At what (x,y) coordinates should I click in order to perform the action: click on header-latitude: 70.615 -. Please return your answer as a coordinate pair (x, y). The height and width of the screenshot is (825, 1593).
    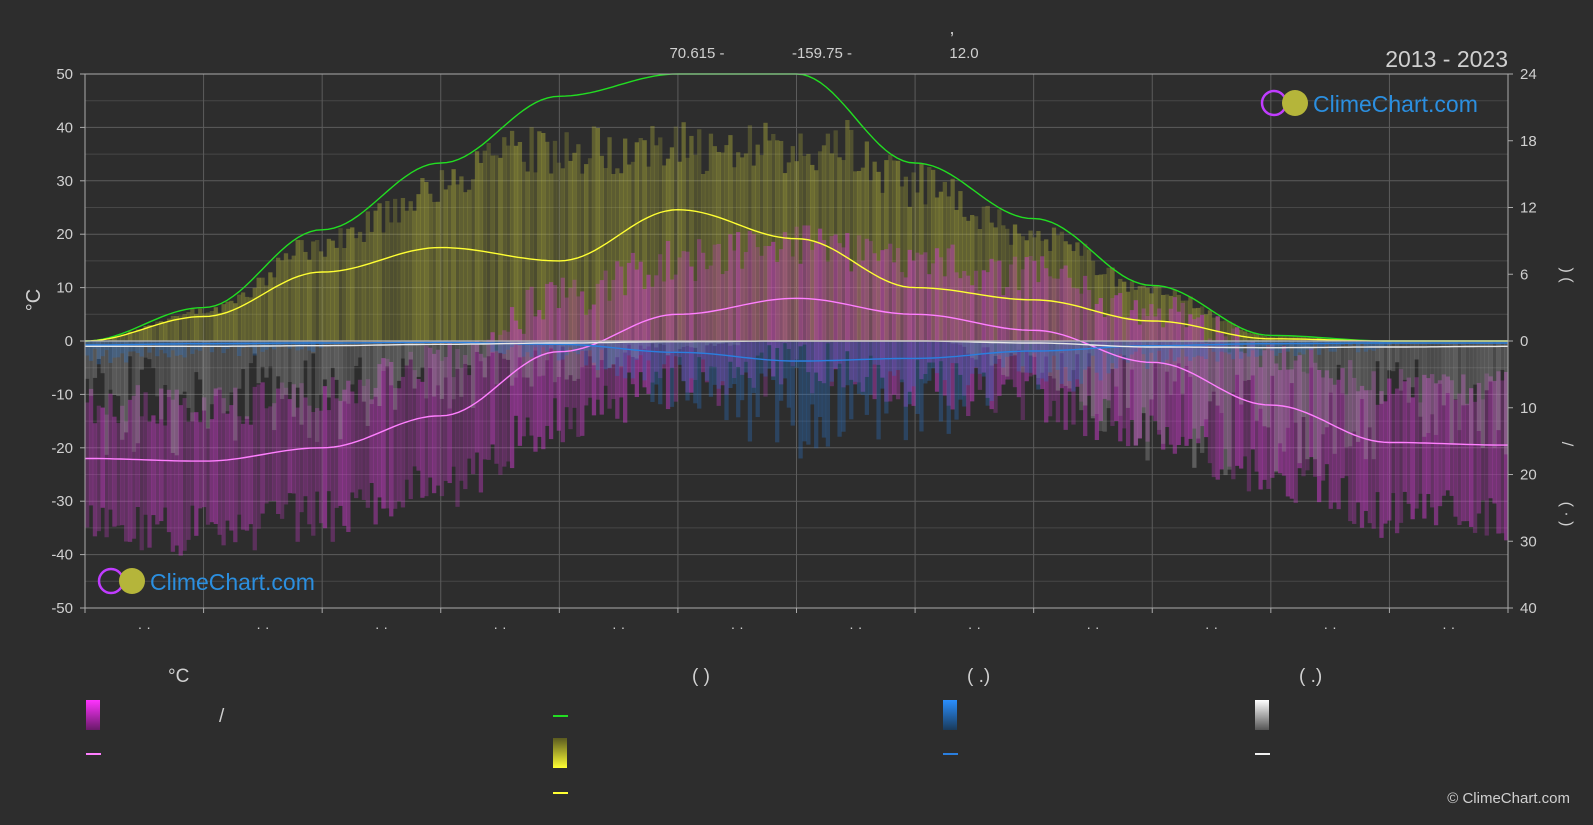
    Looking at the image, I should click on (696, 53).